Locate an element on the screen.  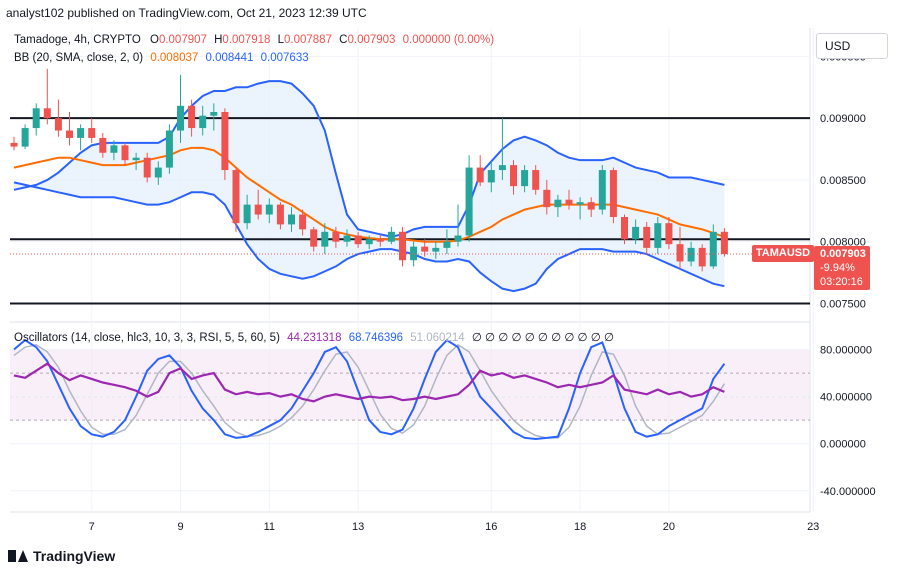
bb-lower-value: 0.007633 is located at coordinates (284, 58).